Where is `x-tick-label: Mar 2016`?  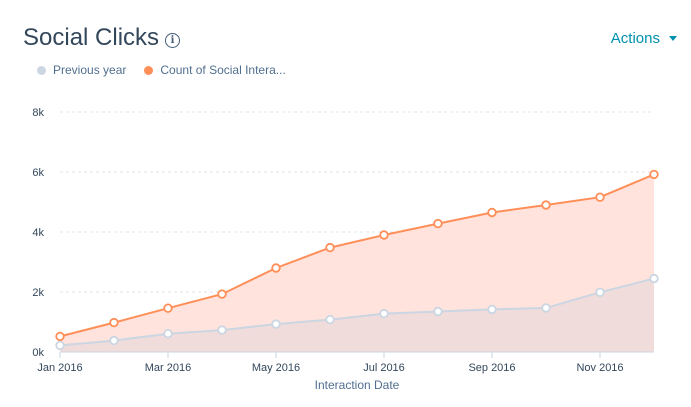
x-tick-label: Mar 2016 is located at coordinates (168, 368).